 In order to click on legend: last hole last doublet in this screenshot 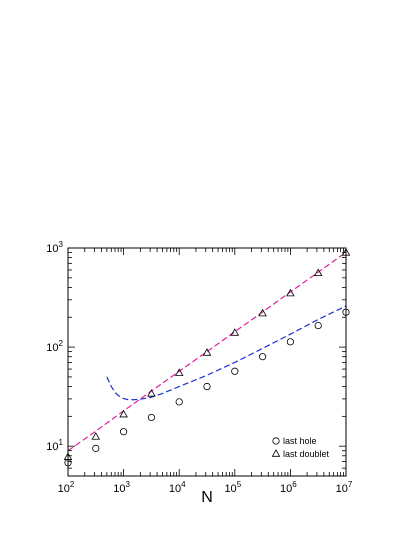, I will do `click(300, 447)`.